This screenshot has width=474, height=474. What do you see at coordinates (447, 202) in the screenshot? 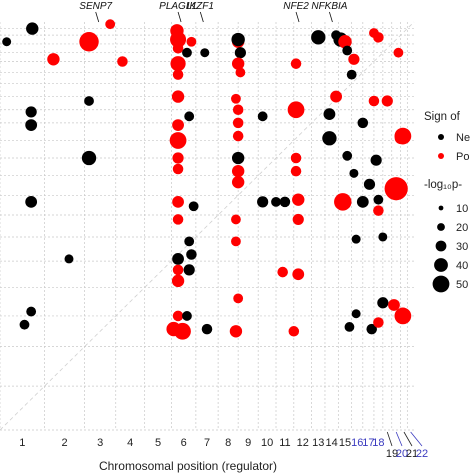
I see `legend: Sign of Ne Po -log₁₀p- 10 20 30 40 50` at bounding box center [447, 202].